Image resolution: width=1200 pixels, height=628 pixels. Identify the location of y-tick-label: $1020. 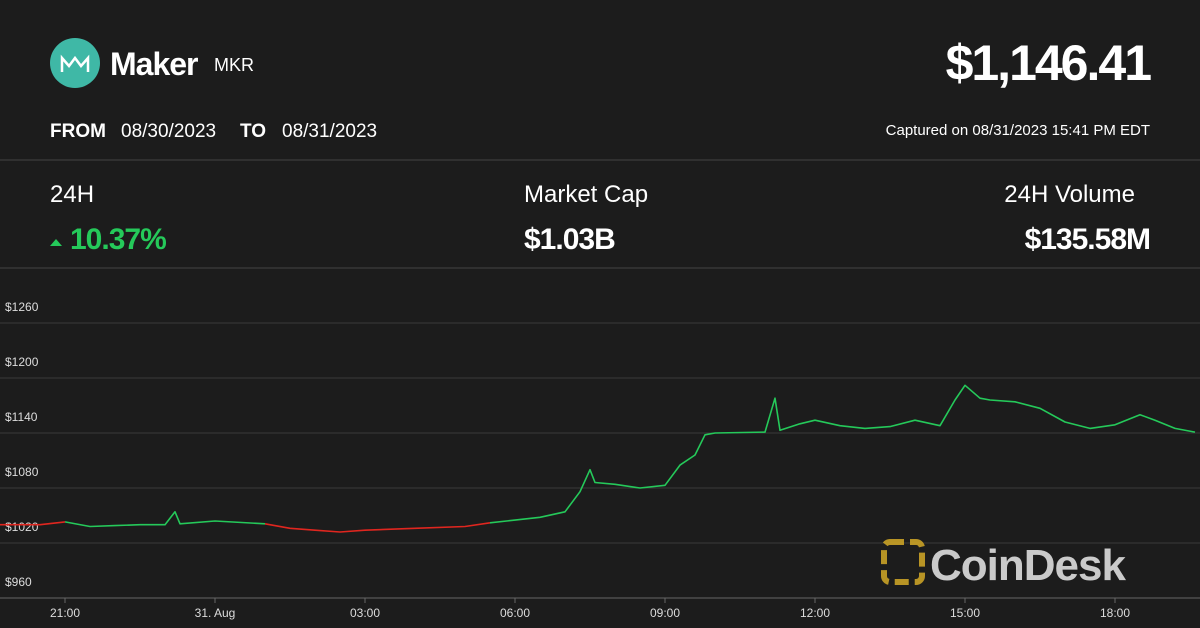
(22, 527).